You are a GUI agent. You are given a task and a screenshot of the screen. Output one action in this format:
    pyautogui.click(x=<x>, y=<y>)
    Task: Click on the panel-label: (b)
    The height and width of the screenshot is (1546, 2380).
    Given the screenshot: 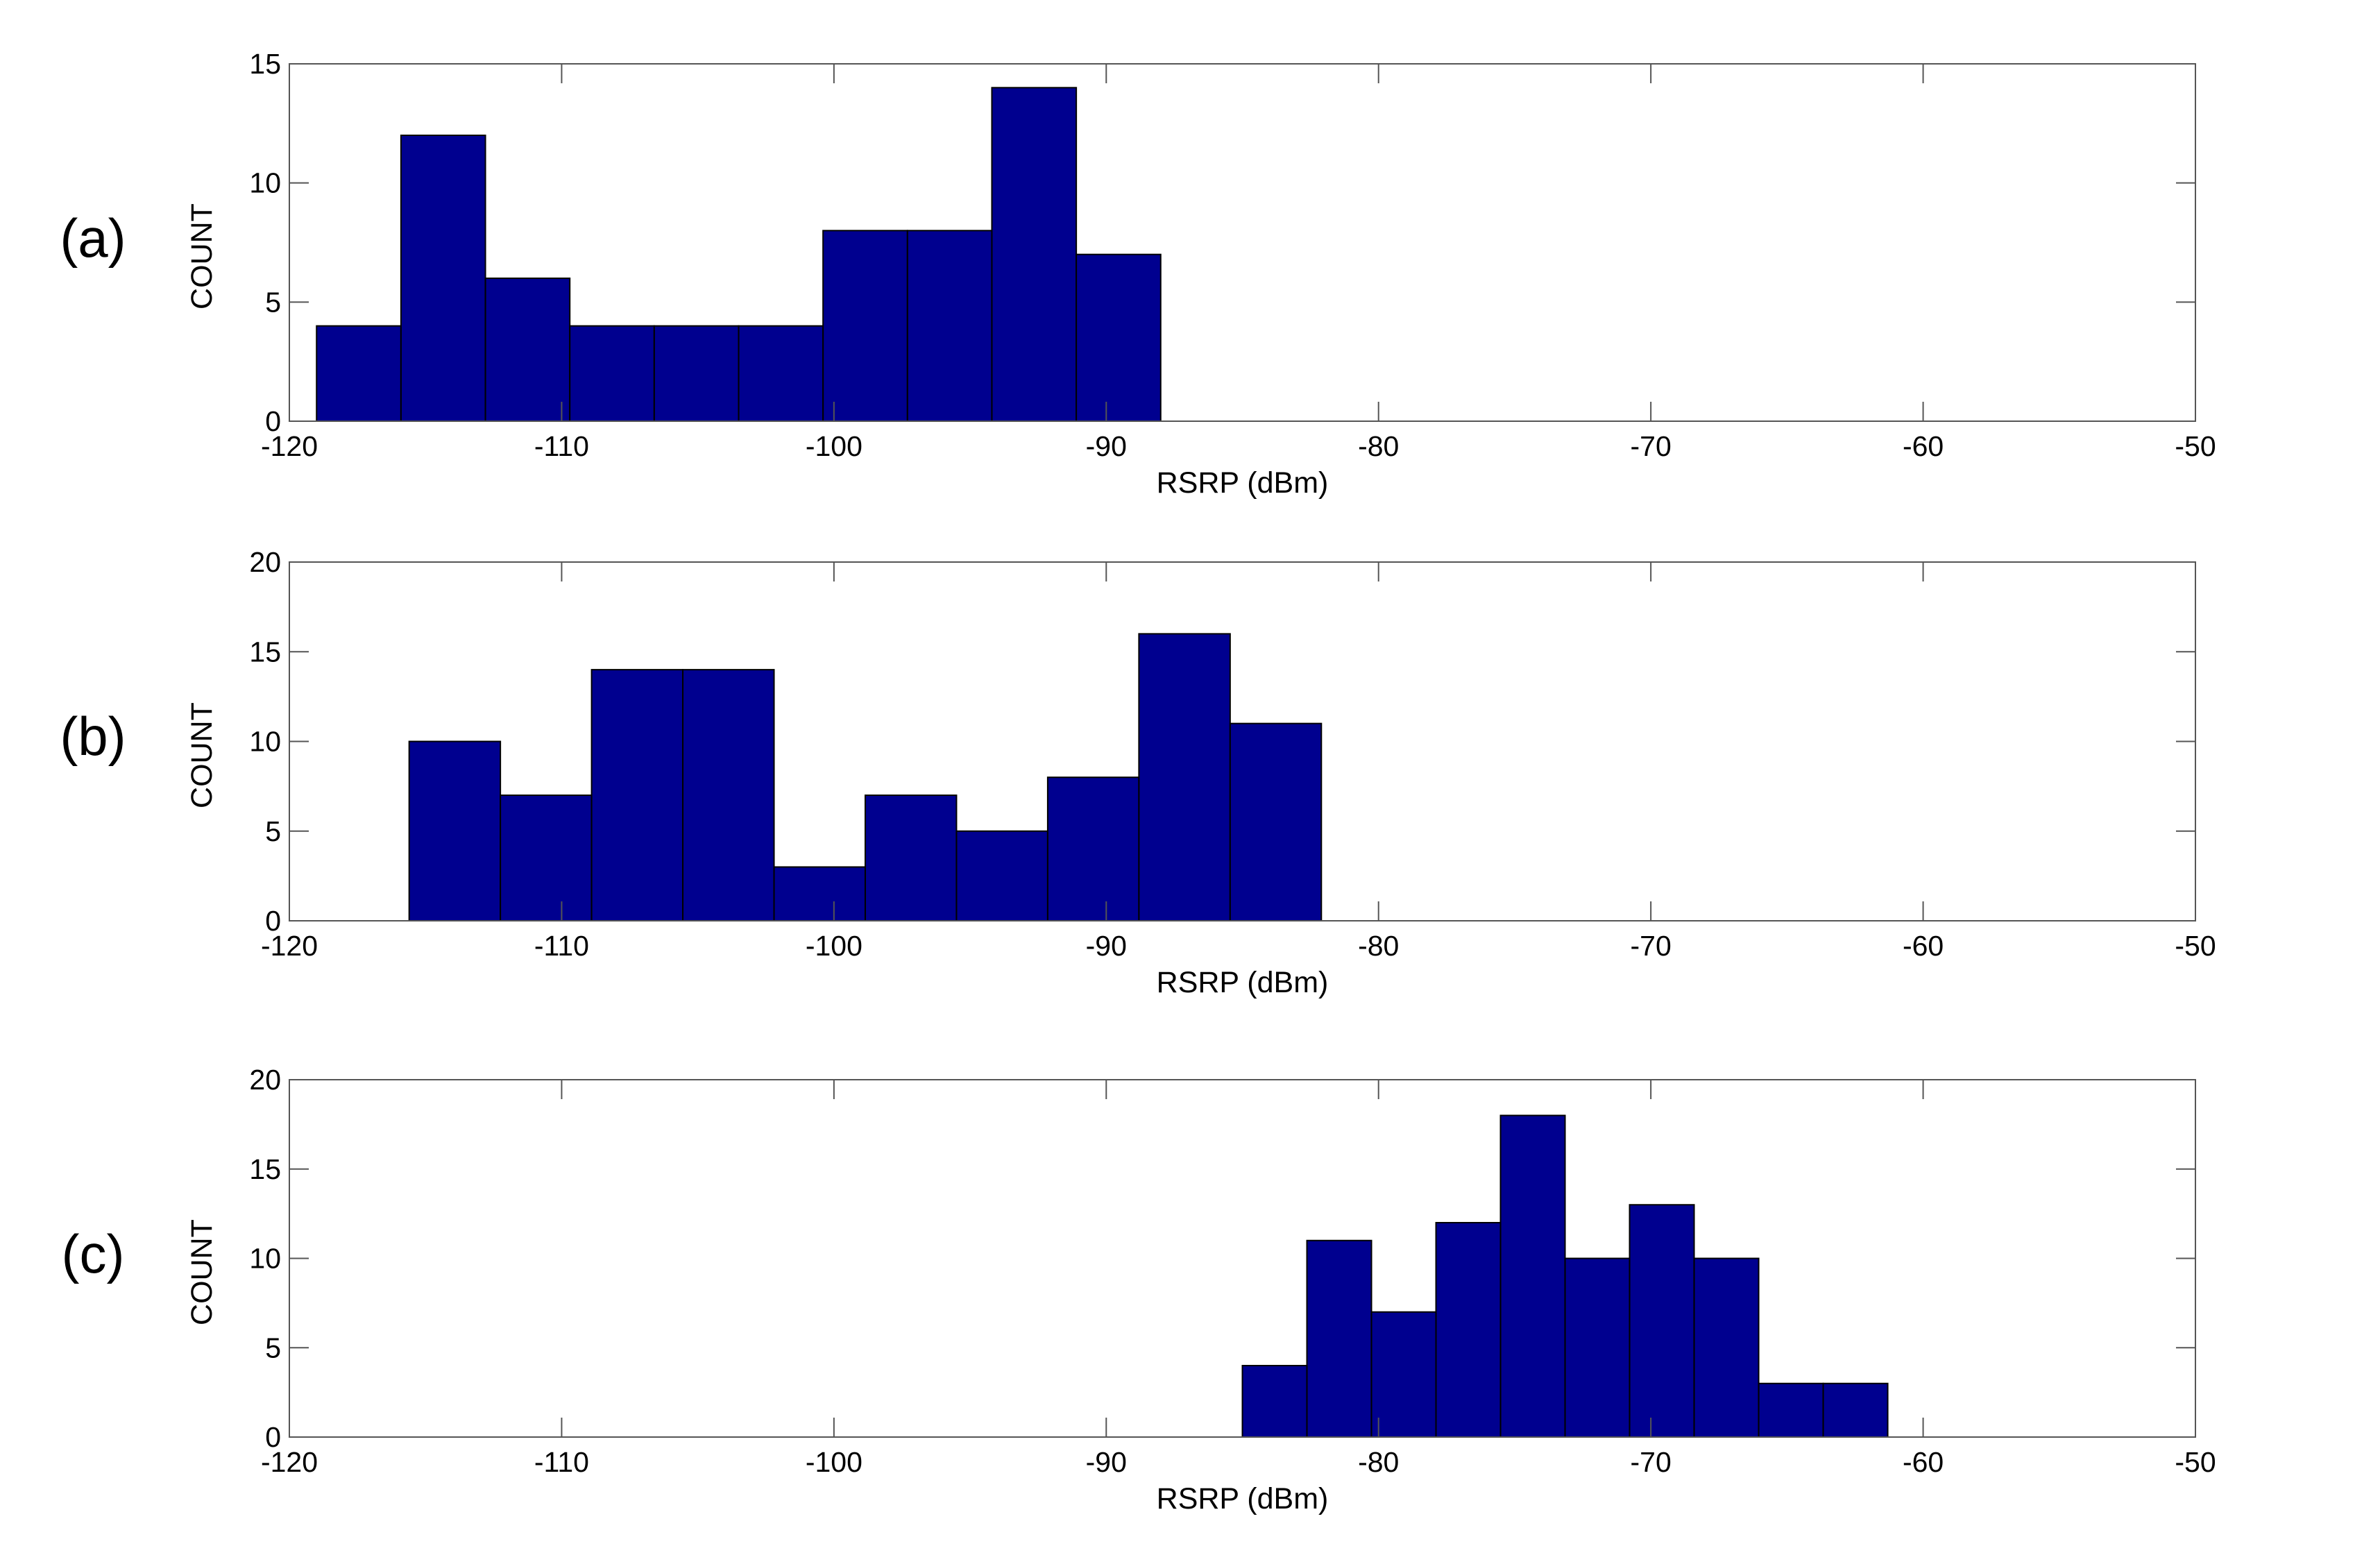 What is the action you would take?
    pyautogui.click(x=93, y=736)
    